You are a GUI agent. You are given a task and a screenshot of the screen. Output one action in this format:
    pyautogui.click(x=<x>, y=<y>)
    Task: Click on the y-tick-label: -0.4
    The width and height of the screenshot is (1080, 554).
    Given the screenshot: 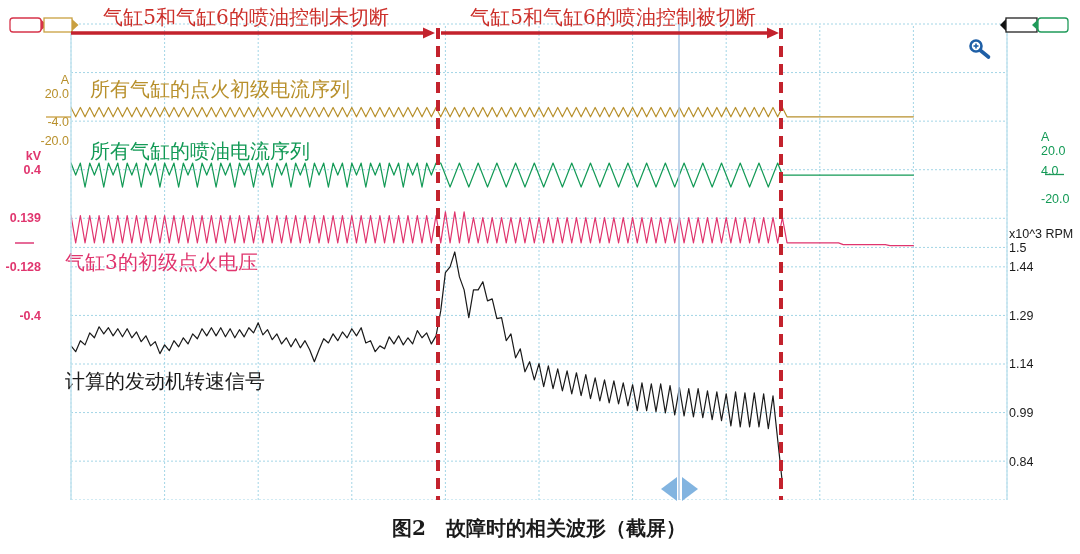 What is the action you would take?
    pyautogui.click(x=30, y=316)
    